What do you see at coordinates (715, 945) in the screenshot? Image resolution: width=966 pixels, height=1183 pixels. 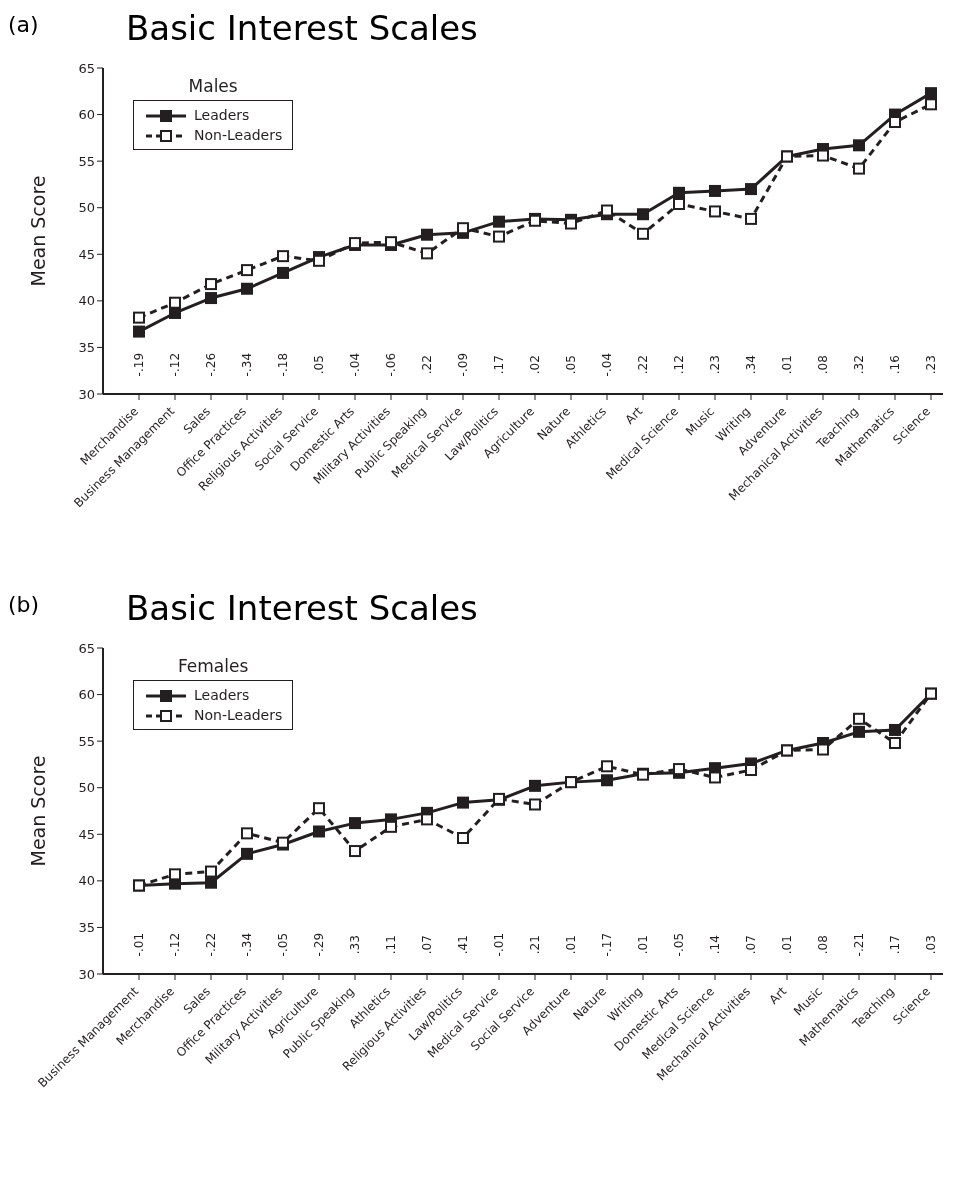 I see `annotation: .14` at bounding box center [715, 945].